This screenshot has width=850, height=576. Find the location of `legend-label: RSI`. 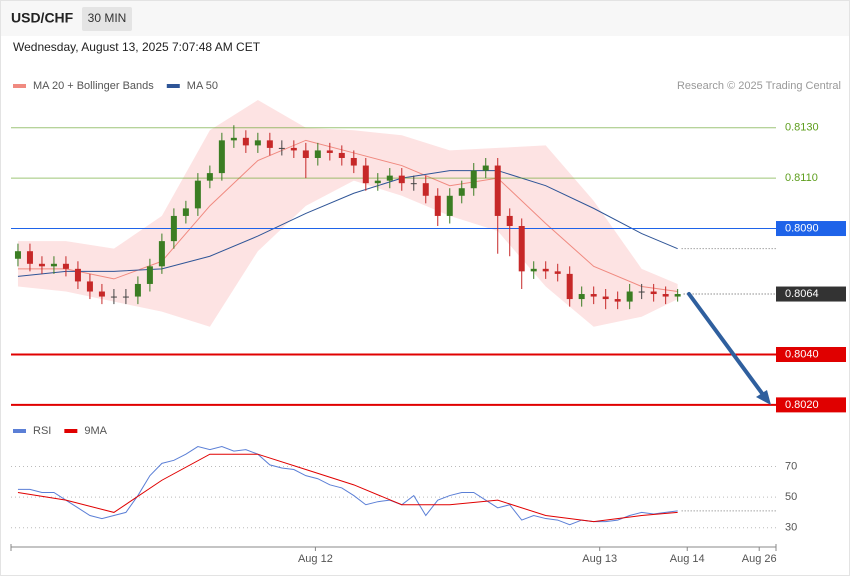

legend-label: RSI is located at coordinates (42, 431).